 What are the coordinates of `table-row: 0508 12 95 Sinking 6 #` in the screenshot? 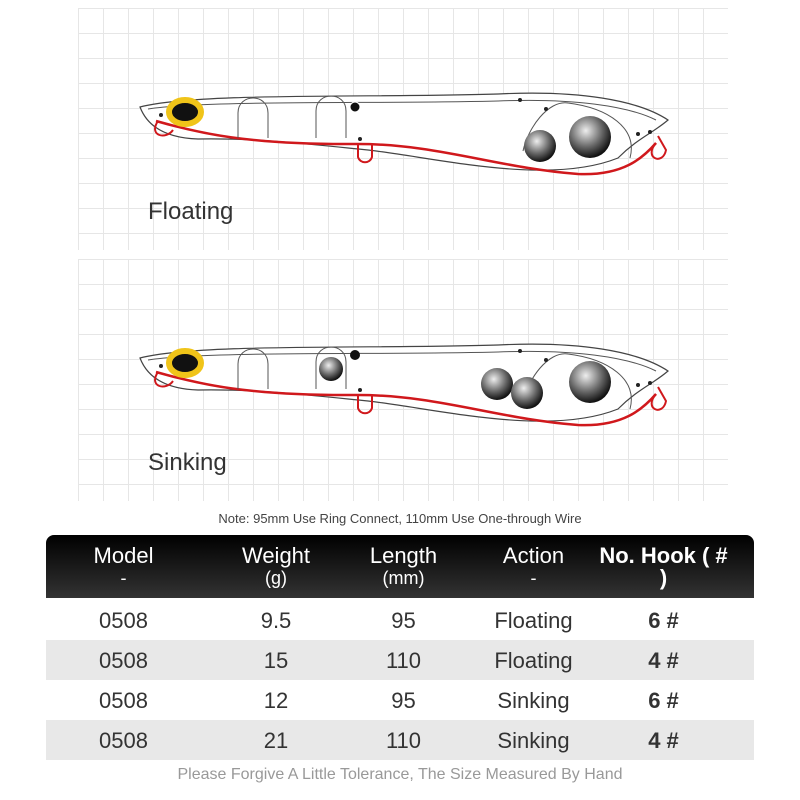 It's located at (400, 700).